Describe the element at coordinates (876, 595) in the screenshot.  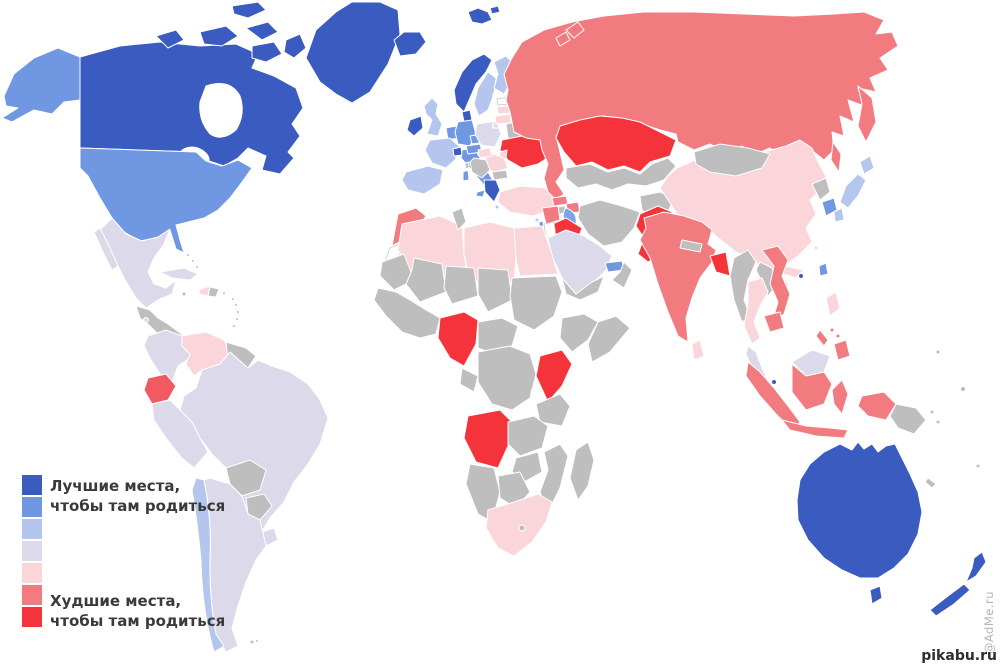
I see `tasmania` at that location.